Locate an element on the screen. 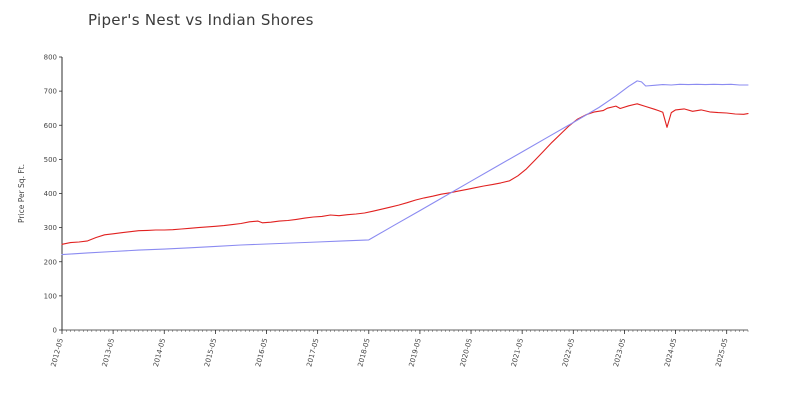 Image resolution: width=800 pixels, height=400 pixels. x-tick-label: 2012-05 is located at coordinates (57, 352).